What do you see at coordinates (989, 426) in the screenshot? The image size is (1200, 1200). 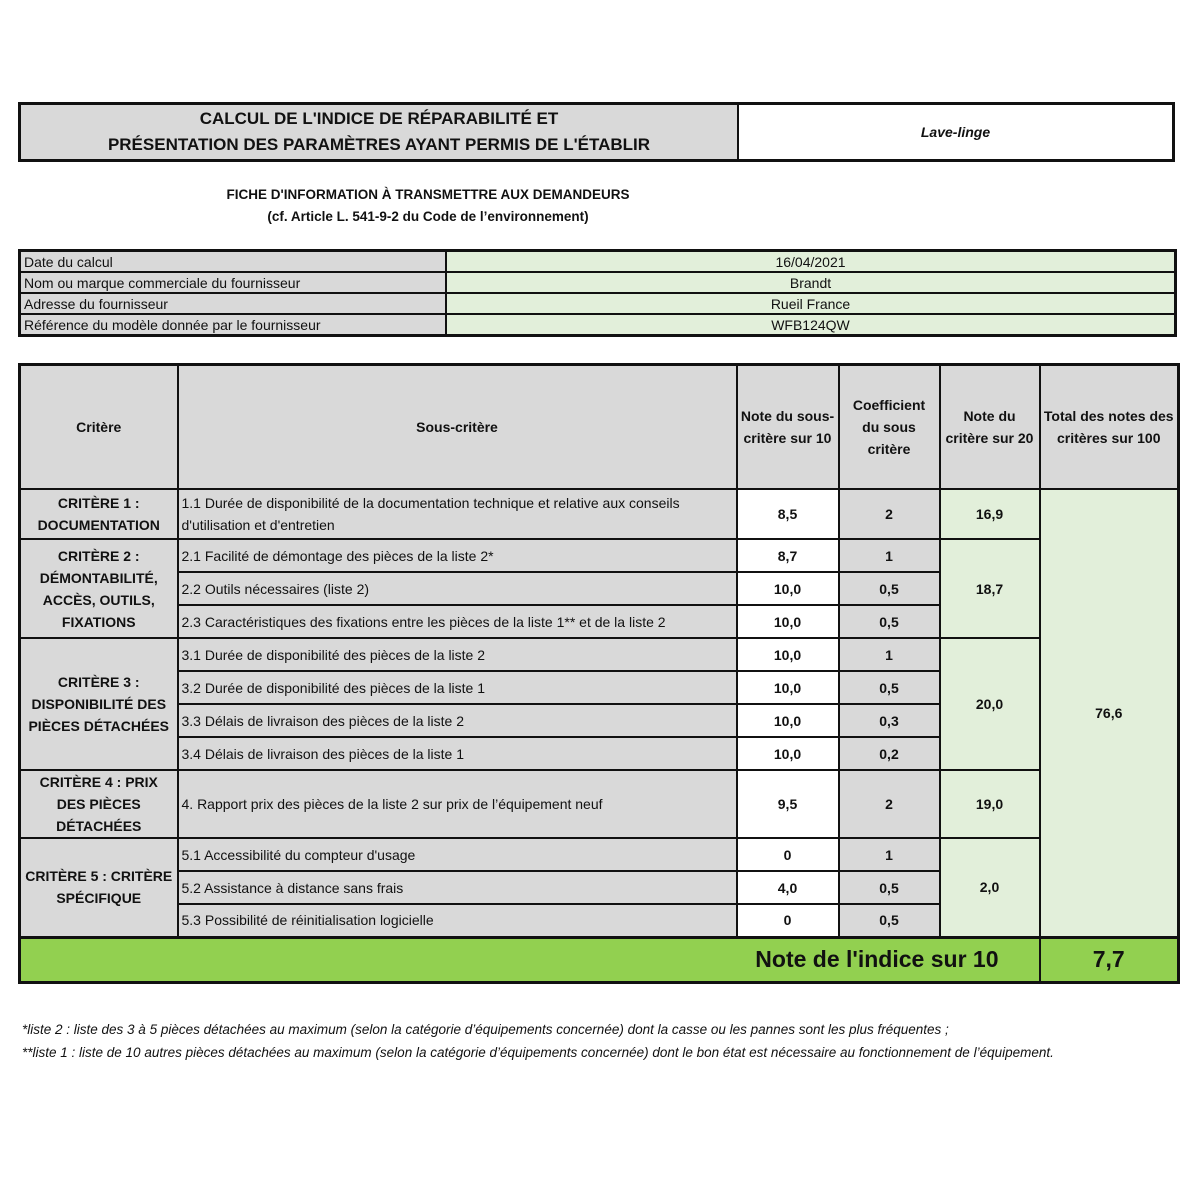 I see `header-note-critere: Note du critère sur 20` at bounding box center [989, 426].